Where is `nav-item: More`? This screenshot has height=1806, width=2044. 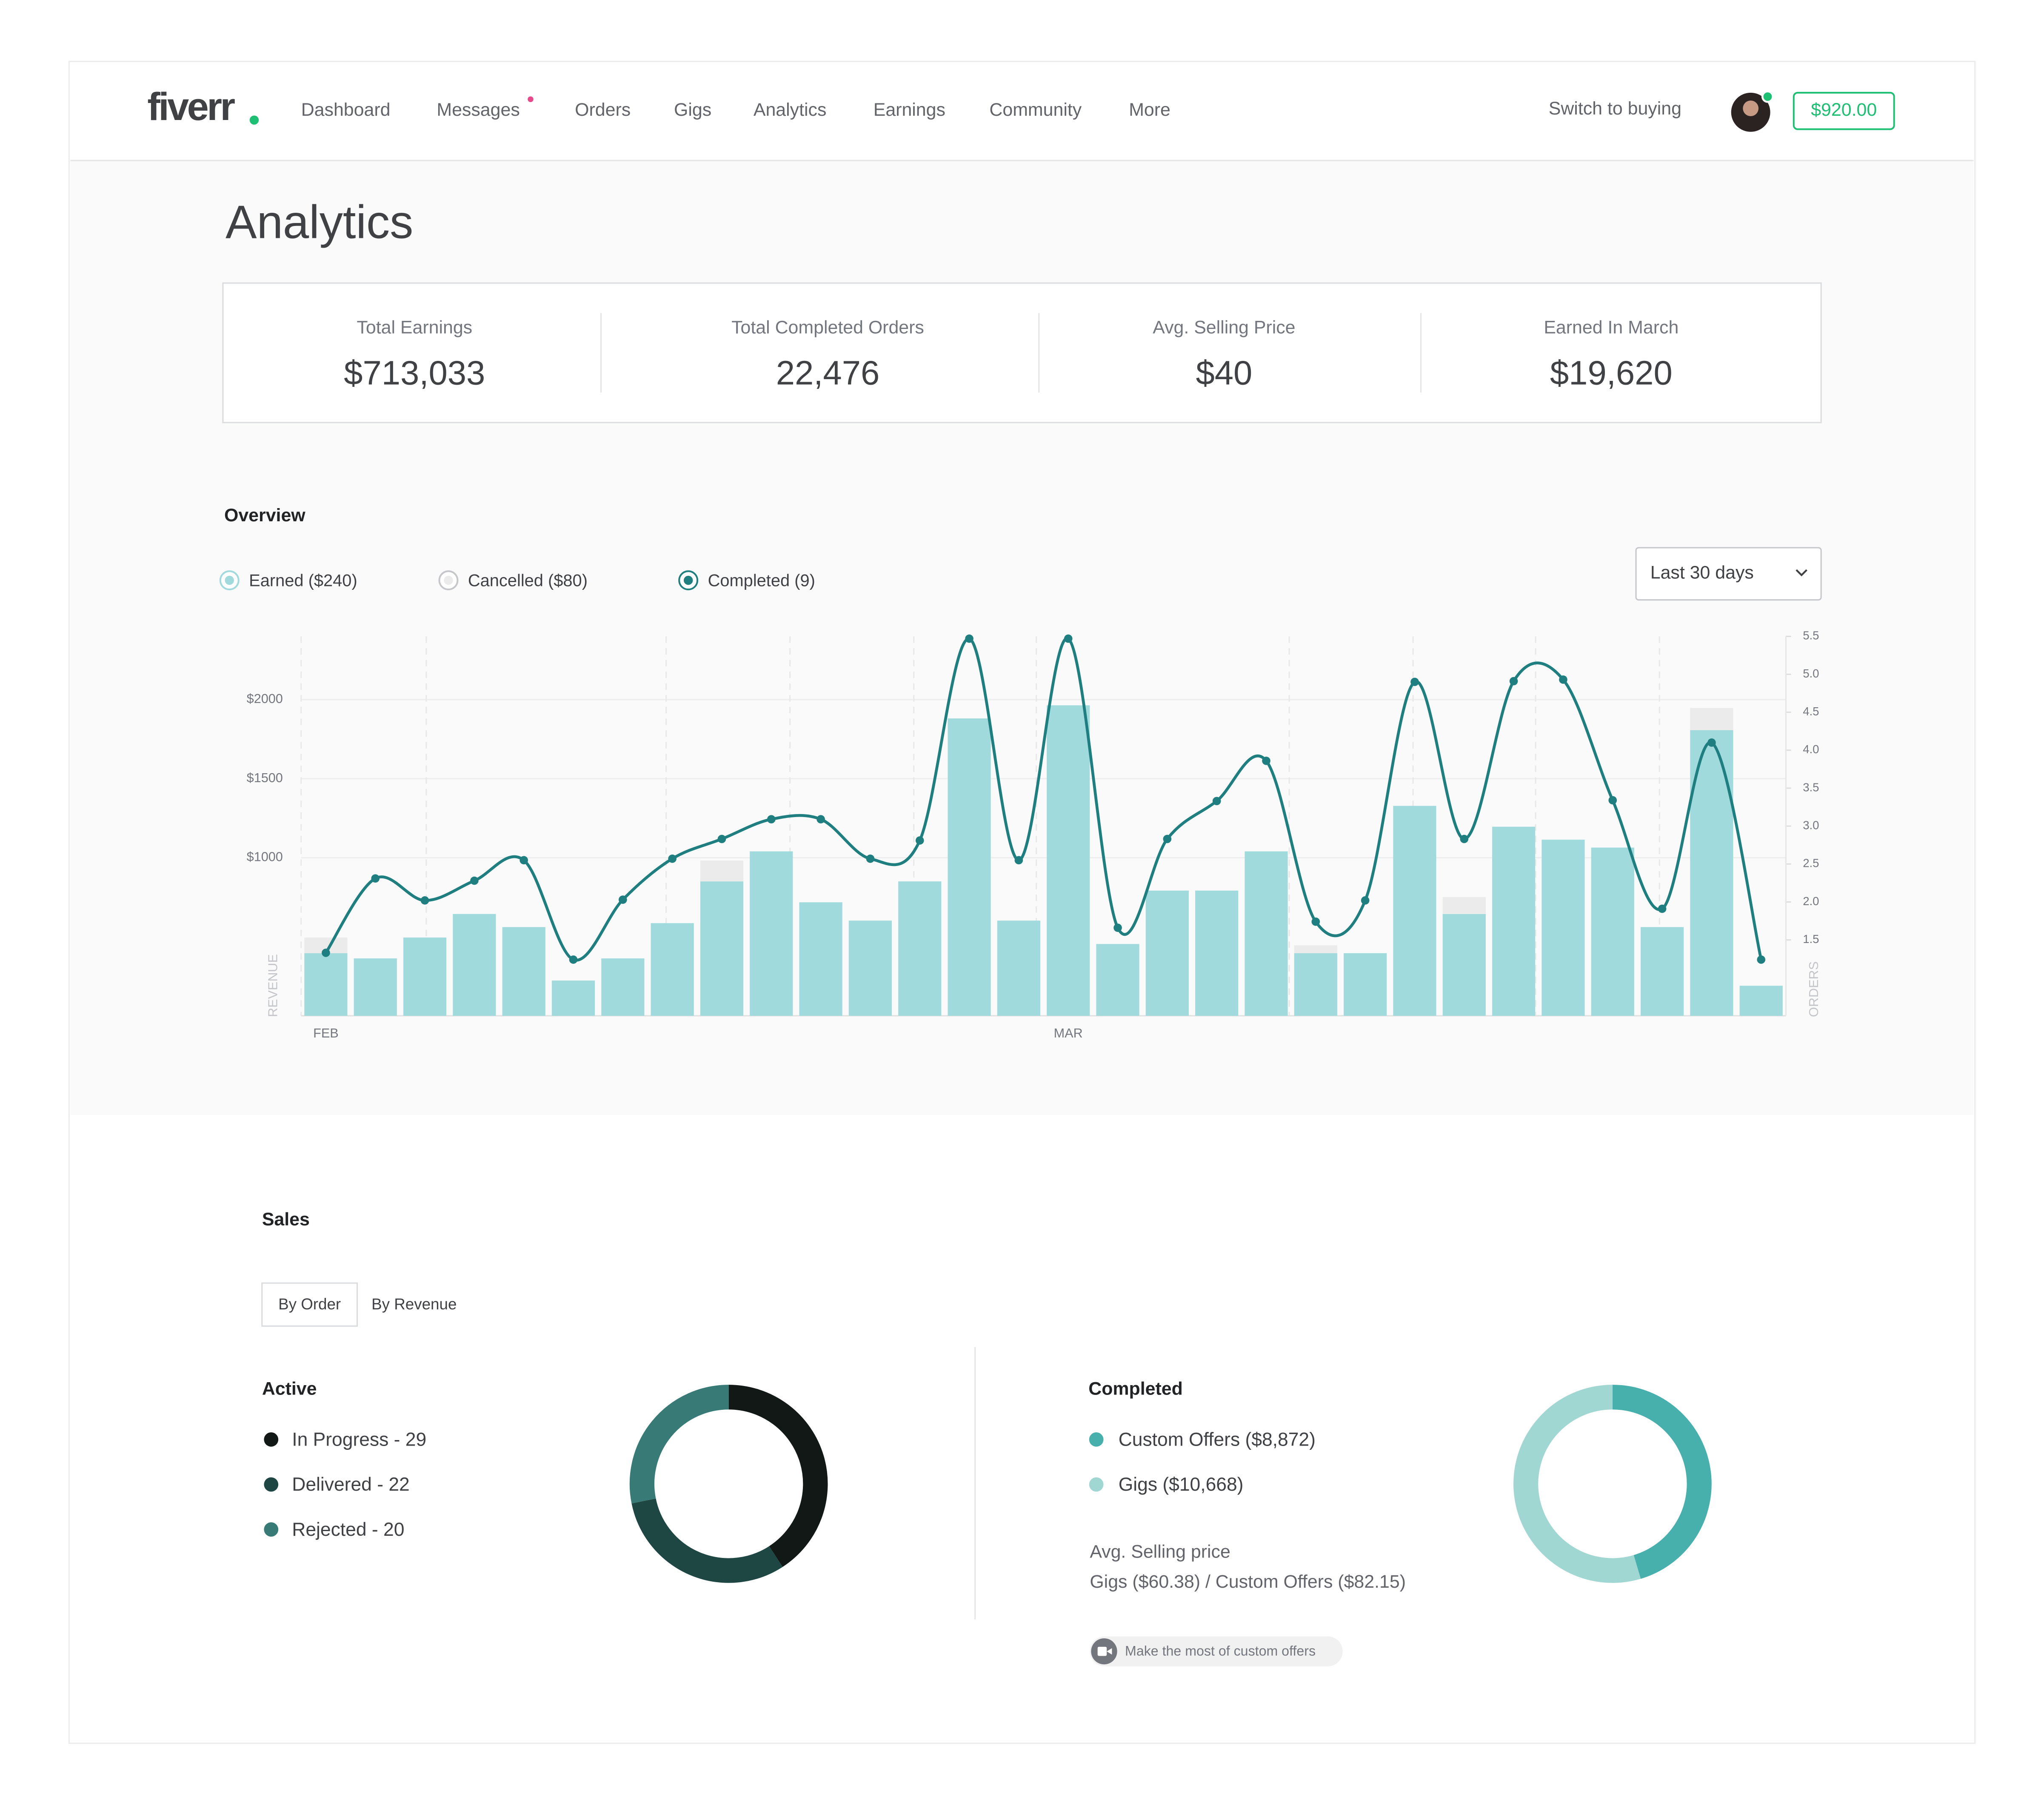
nav-item: More is located at coordinates (1149, 110).